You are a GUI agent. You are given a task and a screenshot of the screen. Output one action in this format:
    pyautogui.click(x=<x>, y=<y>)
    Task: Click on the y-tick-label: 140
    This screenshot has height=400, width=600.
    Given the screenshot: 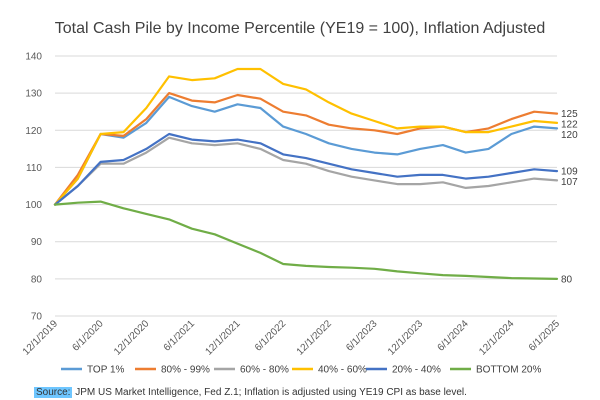 What is the action you would take?
    pyautogui.click(x=33, y=57)
    